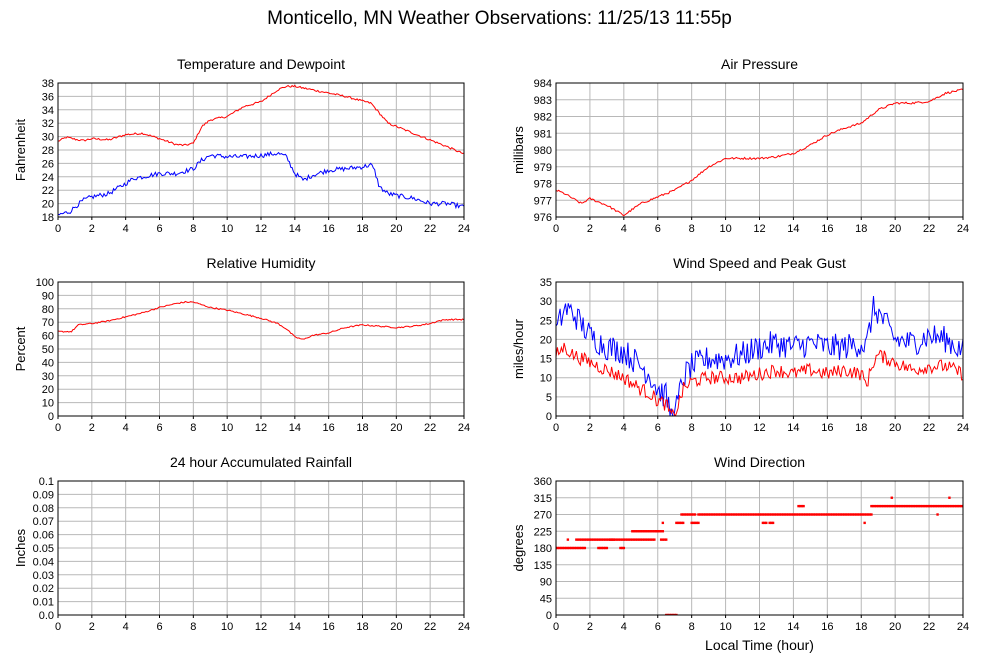  Describe the element at coordinates (48, 296) in the screenshot. I see `y-tick-label: 90` at that location.